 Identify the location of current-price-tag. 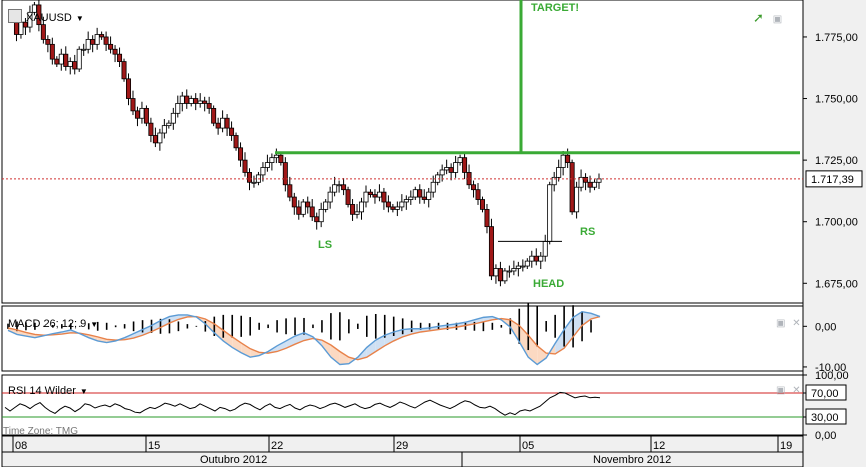
(834, 179).